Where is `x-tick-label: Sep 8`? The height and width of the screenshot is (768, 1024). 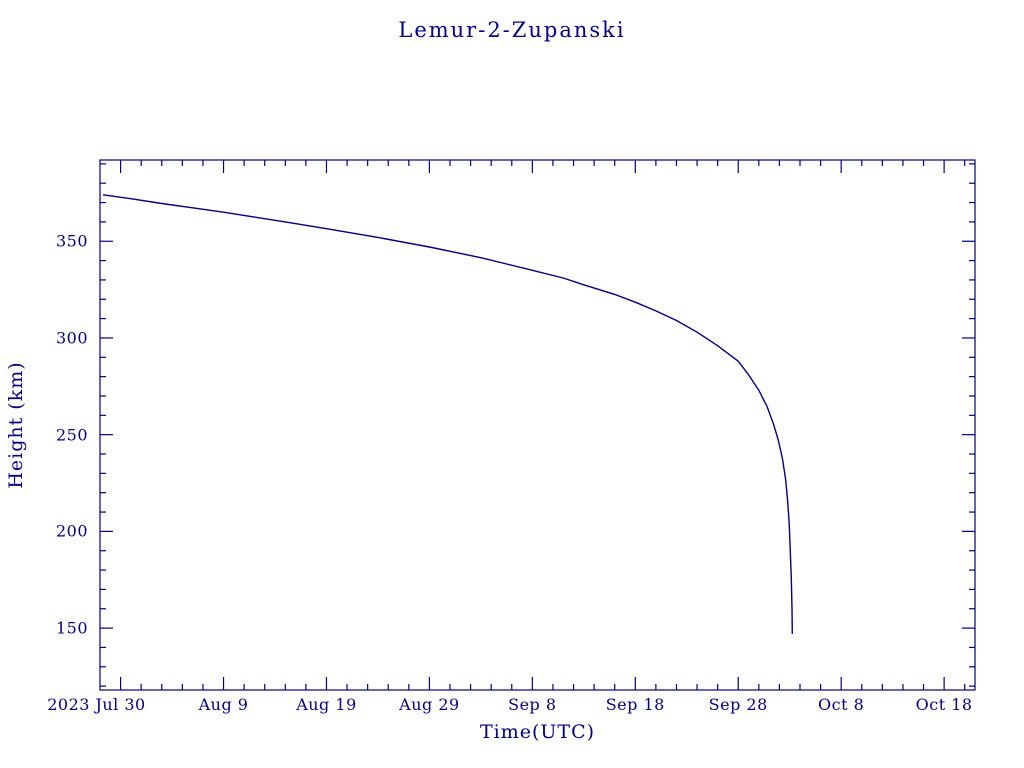
x-tick-label: Sep 8 is located at coordinates (532, 704).